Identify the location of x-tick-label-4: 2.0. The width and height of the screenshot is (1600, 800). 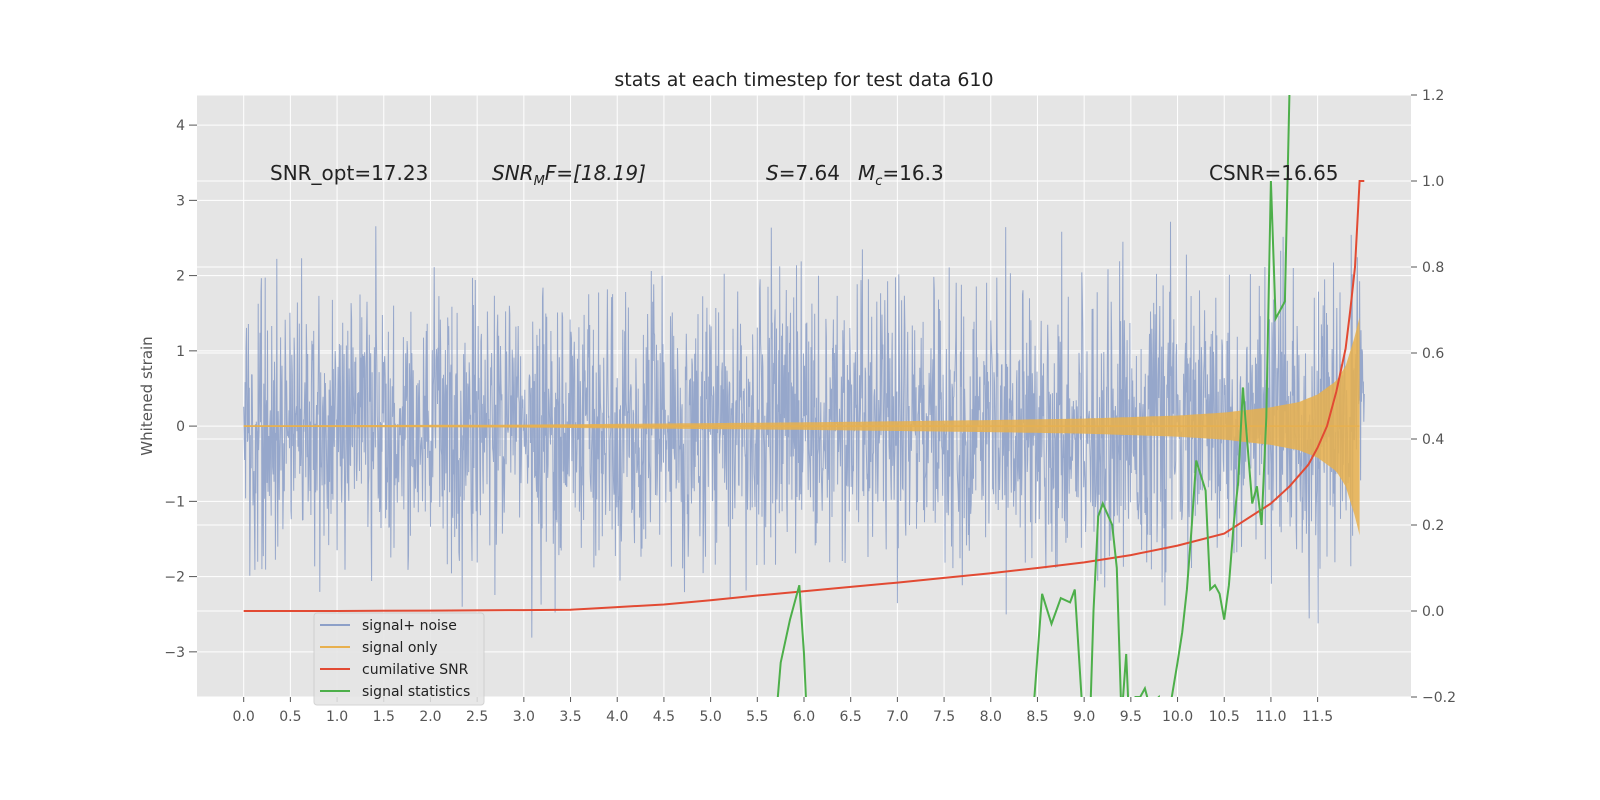
(430, 717).